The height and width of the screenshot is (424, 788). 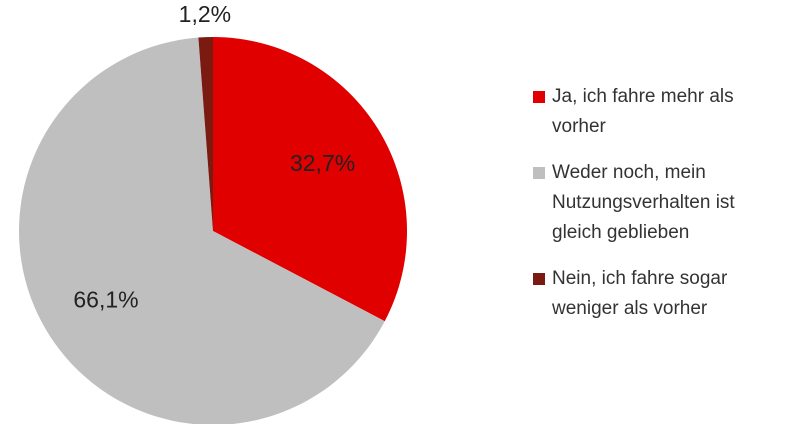 I want to click on legend-label: Nein, ich fahre sogar weniger als vorher, so click(x=640, y=293).